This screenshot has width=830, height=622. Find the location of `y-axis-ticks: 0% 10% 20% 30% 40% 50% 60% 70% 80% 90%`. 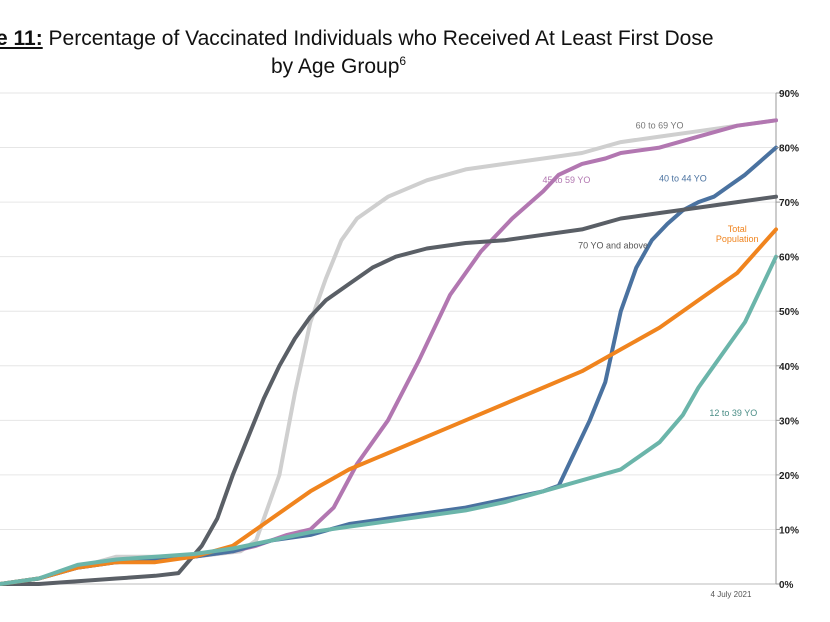

y-axis-ticks: 0% 10% 20% 30% 40% 50% 60% 70% 80% 90% is located at coordinates (787, 340).